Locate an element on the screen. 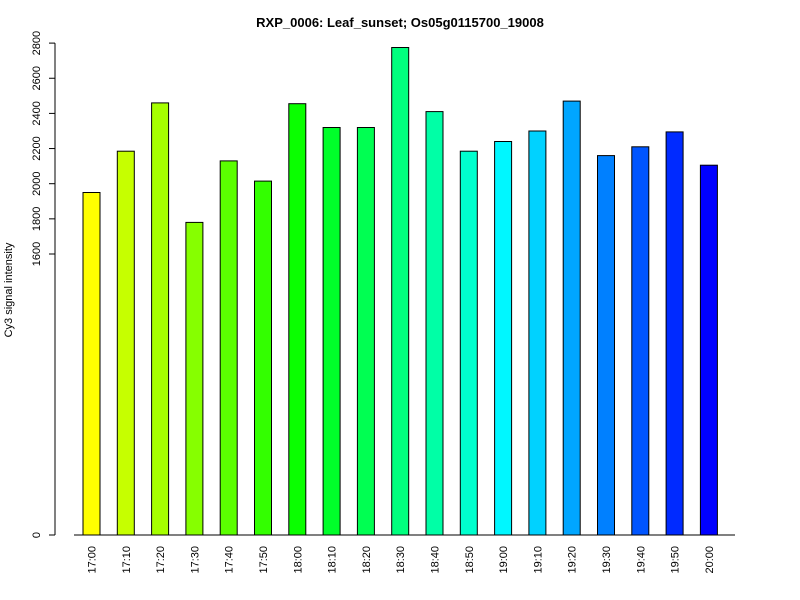  x-tick-label: 19:40 is located at coordinates (641, 560).